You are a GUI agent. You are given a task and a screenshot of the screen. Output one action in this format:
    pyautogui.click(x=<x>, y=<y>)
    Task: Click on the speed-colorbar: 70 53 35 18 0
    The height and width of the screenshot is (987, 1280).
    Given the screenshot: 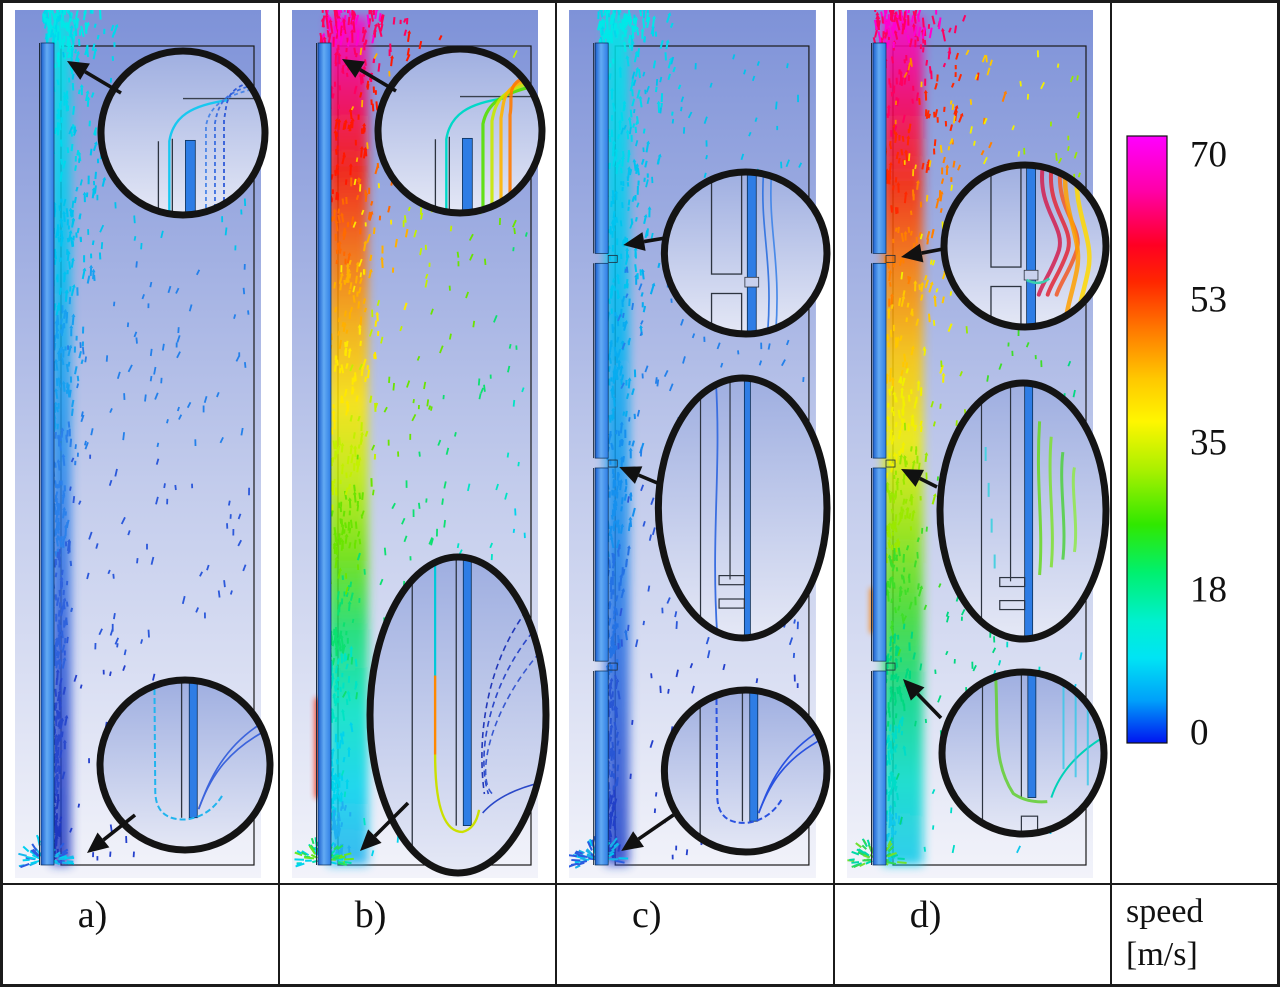 What is the action you would take?
    pyautogui.click(x=1176, y=443)
    